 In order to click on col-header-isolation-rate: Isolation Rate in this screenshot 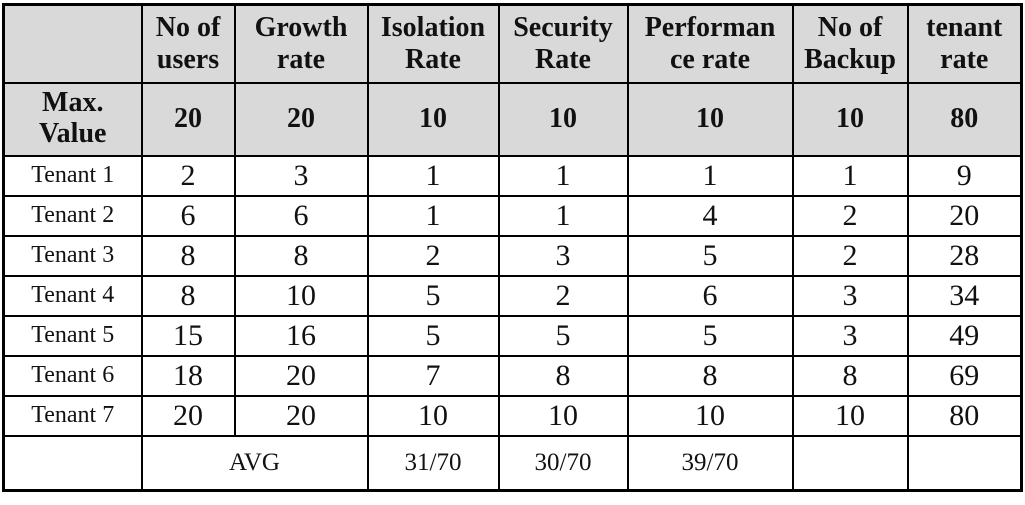, I will do `click(433, 43)`.